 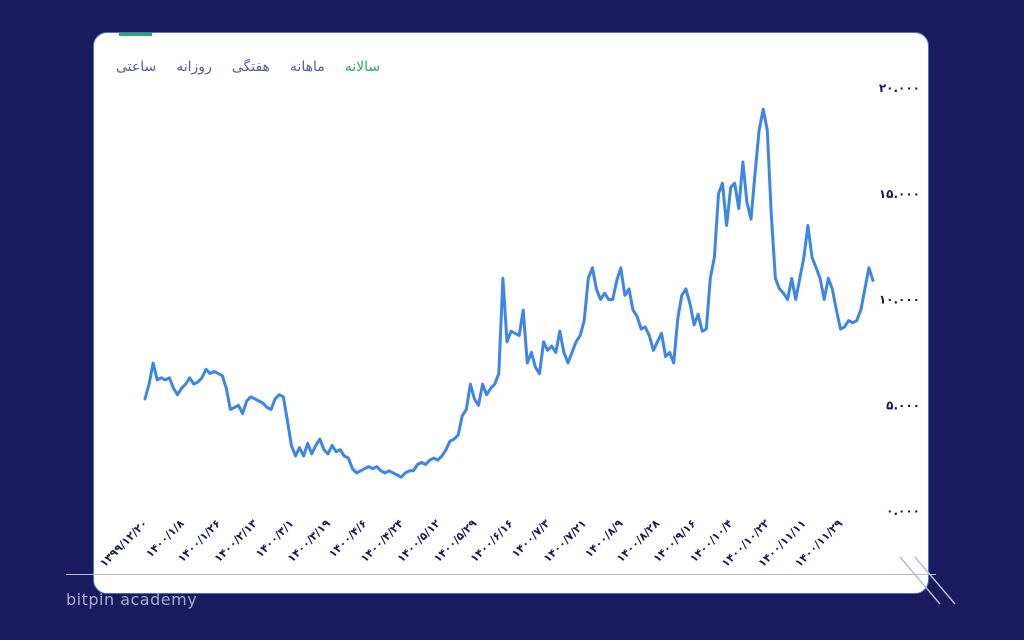 I want to click on active-tab-indicator, so click(x=135, y=34).